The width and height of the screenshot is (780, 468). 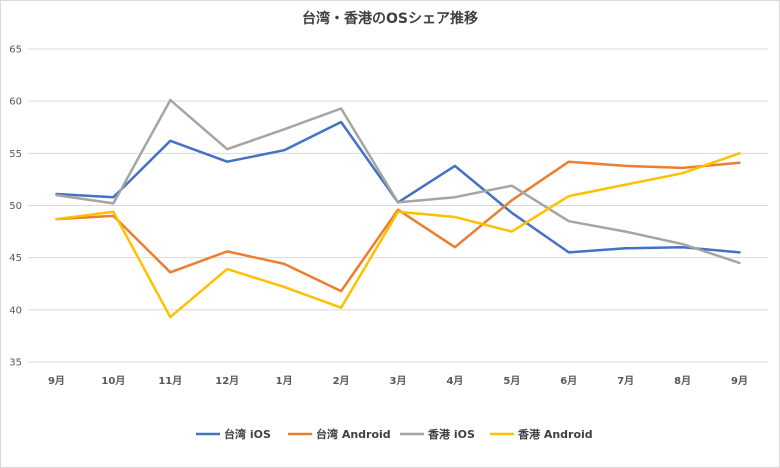 I want to click on x-tick-label: 1月, so click(x=284, y=381).